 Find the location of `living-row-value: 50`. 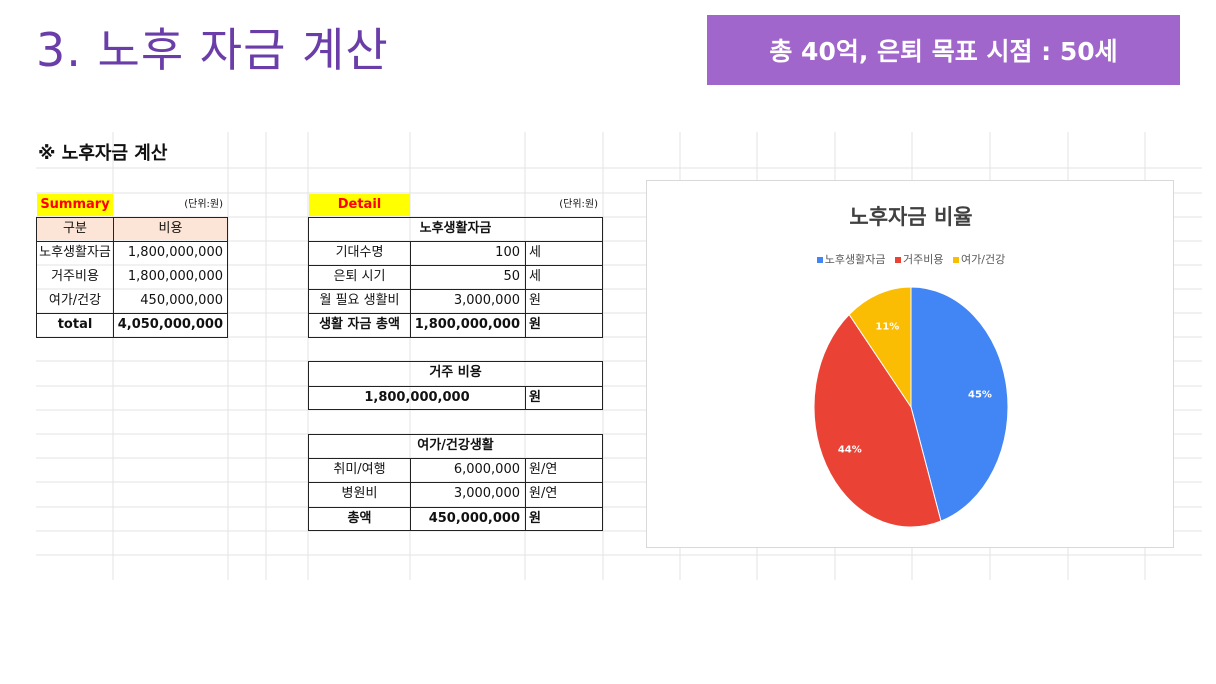

living-row-value: 50 is located at coordinates (511, 276).